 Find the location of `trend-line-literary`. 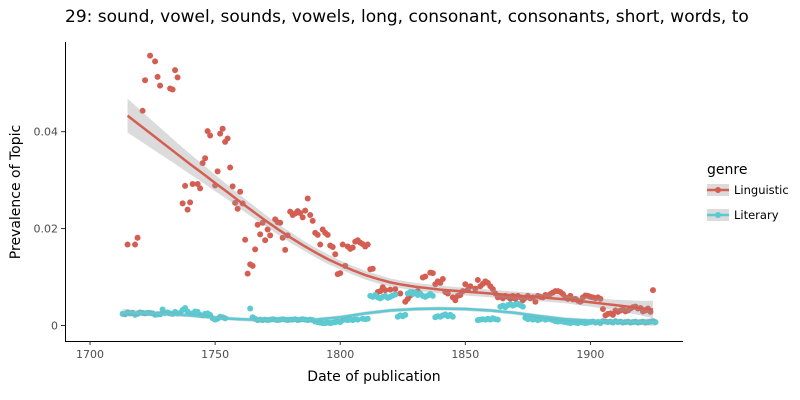

trend-line-literary is located at coordinates (389, 315).